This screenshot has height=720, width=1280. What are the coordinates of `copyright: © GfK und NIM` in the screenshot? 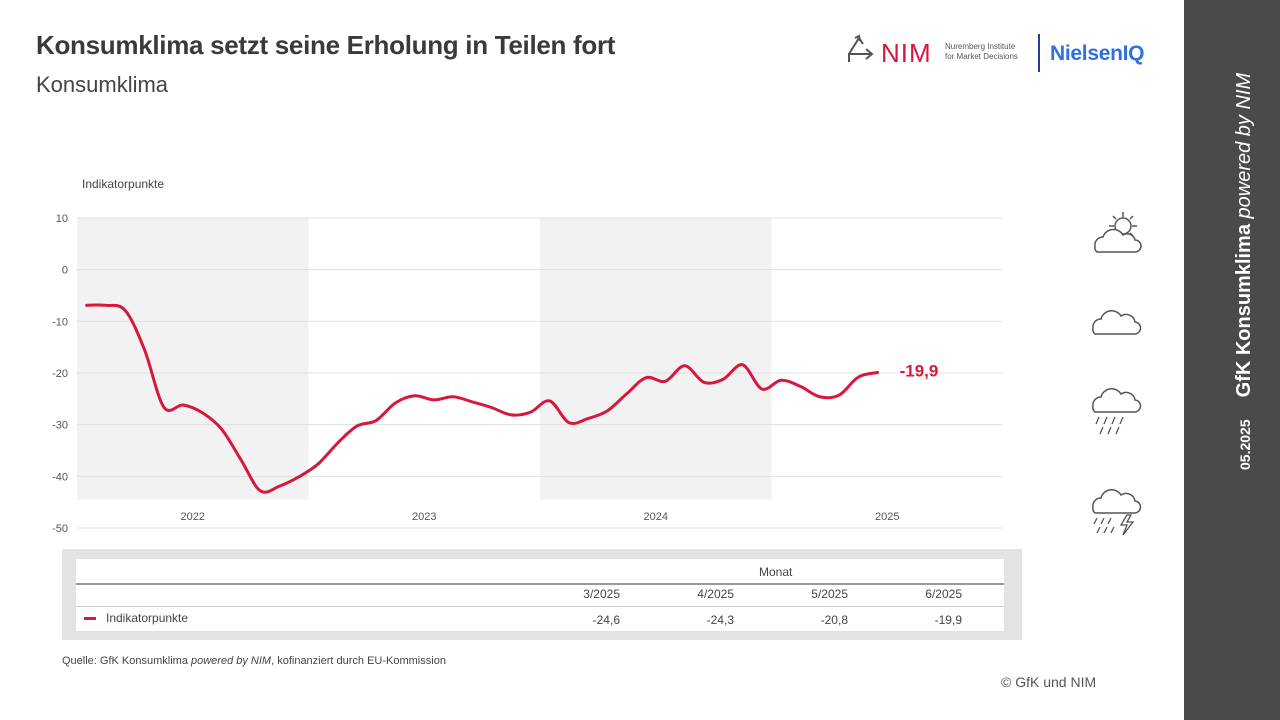 It's located at (1049, 682).